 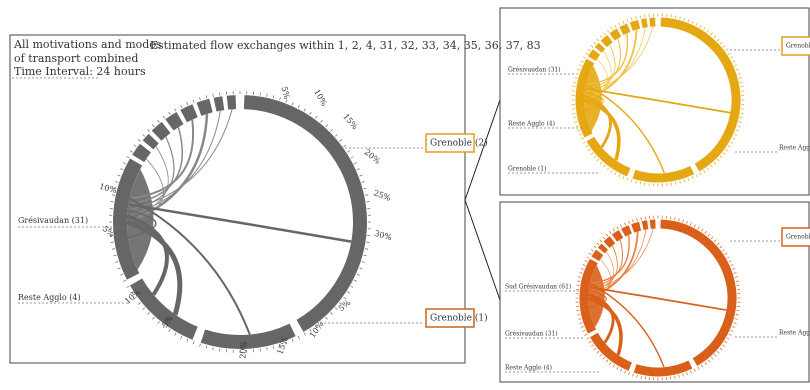 What do you see at coordinates (140, 219) in the screenshot?
I see `ribbon` at bounding box center [140, 219].